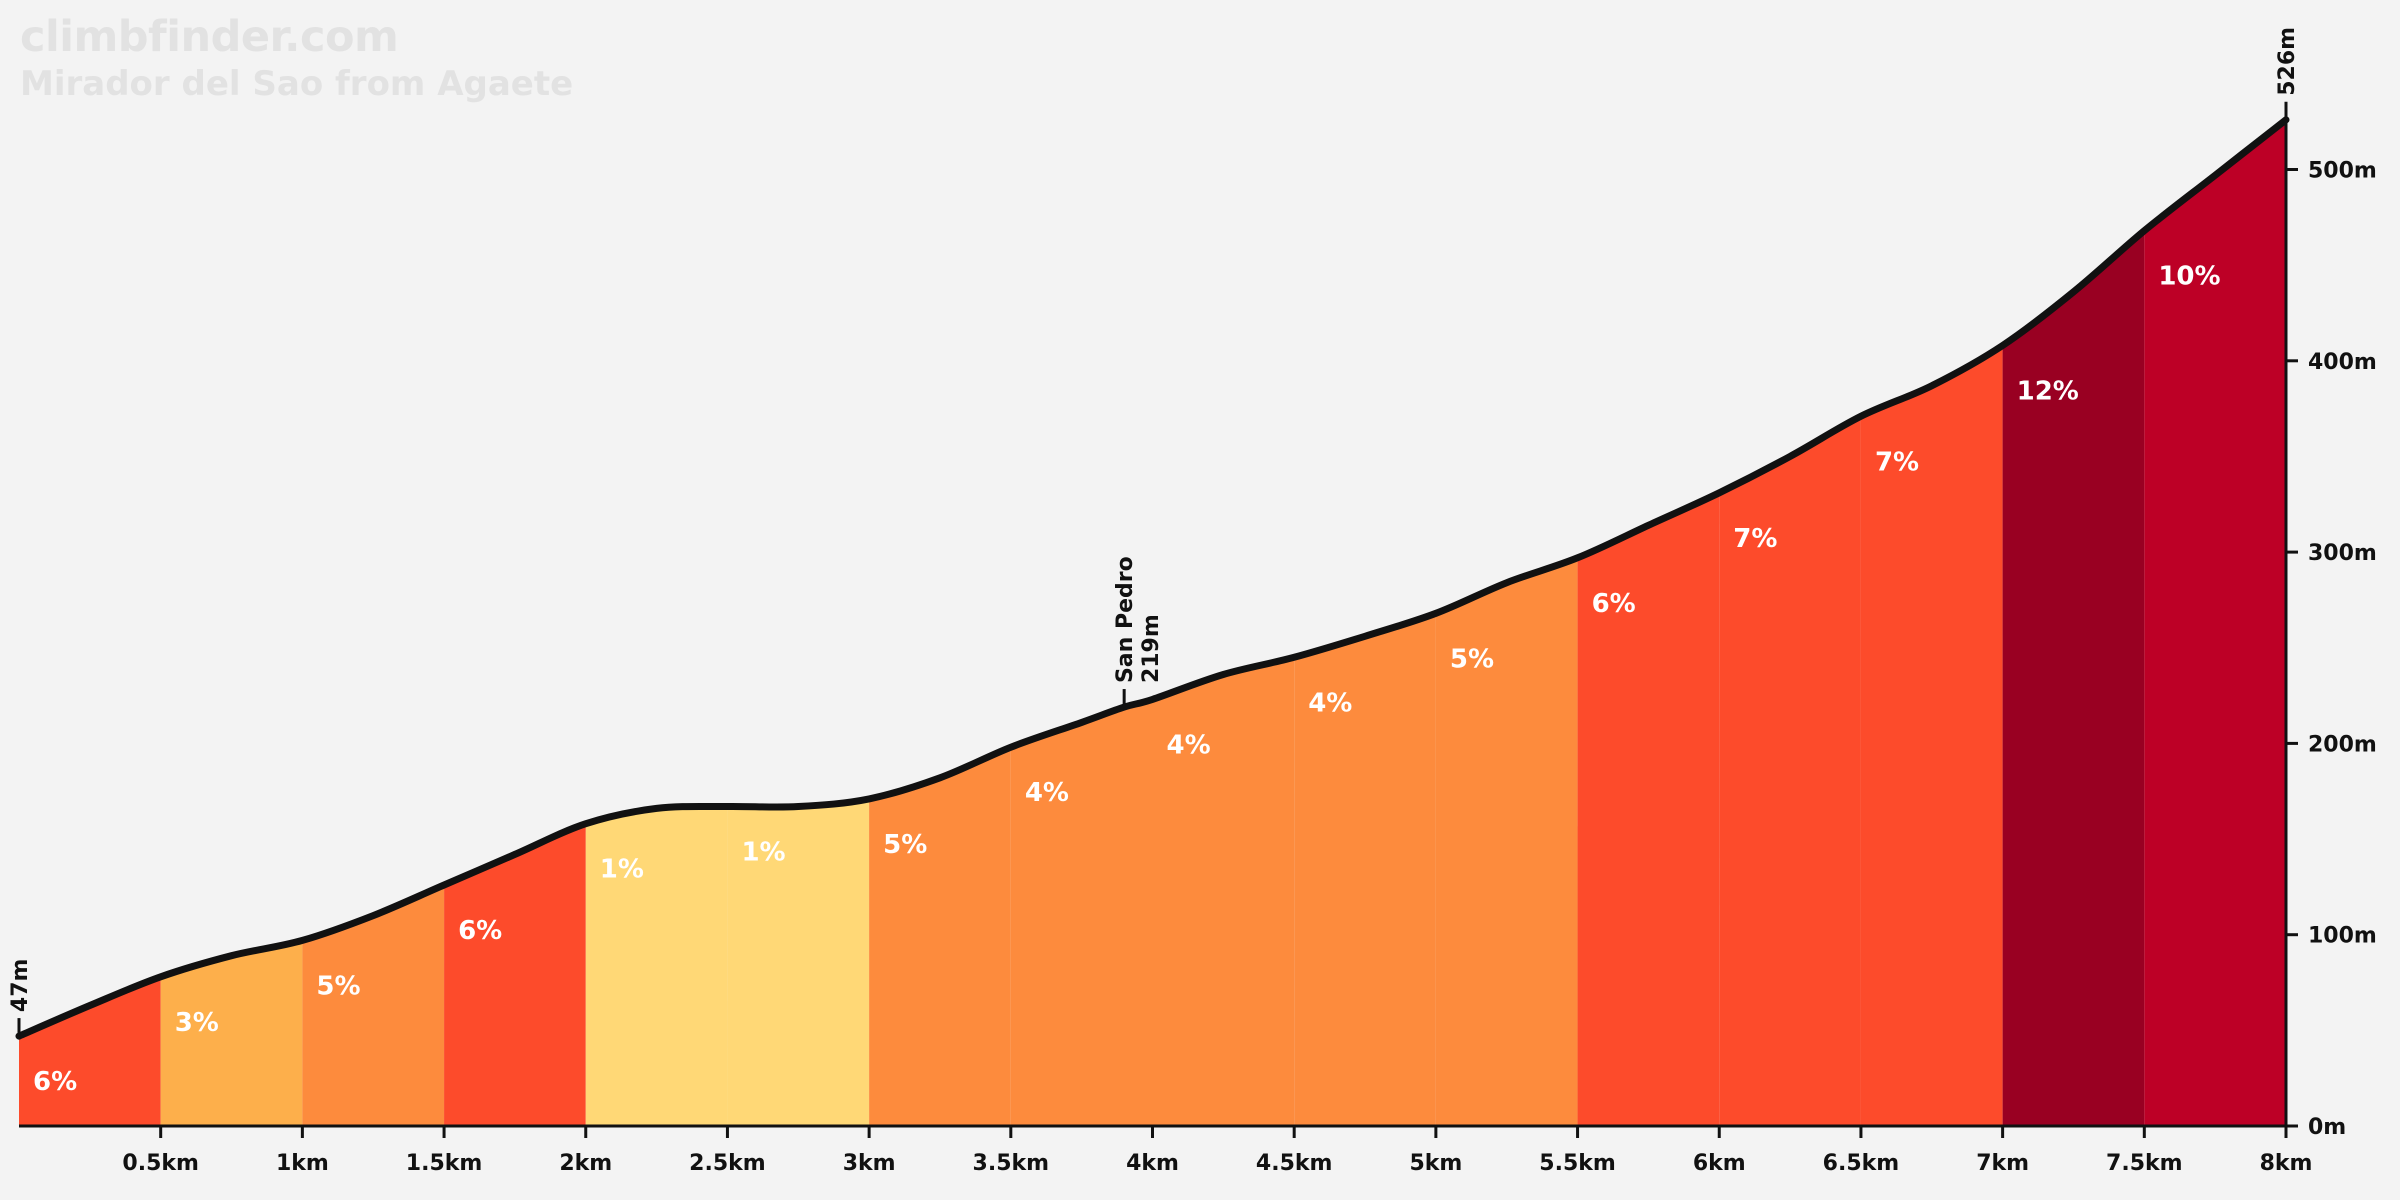  What do you see at coordinates (1151, 648) in the screenshot?
I see `annotation-sublabel: 219m` at bounding box center [1151, 648].